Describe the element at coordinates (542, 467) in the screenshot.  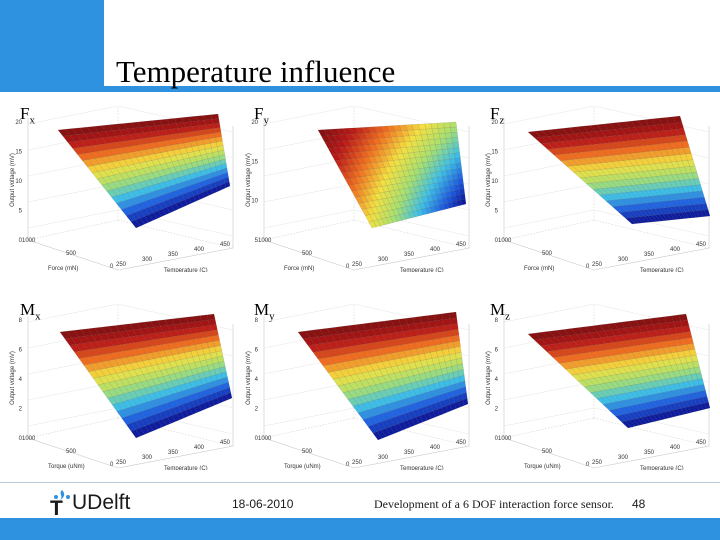
I see `x-axis-label: Torque (uNm)` at that location.